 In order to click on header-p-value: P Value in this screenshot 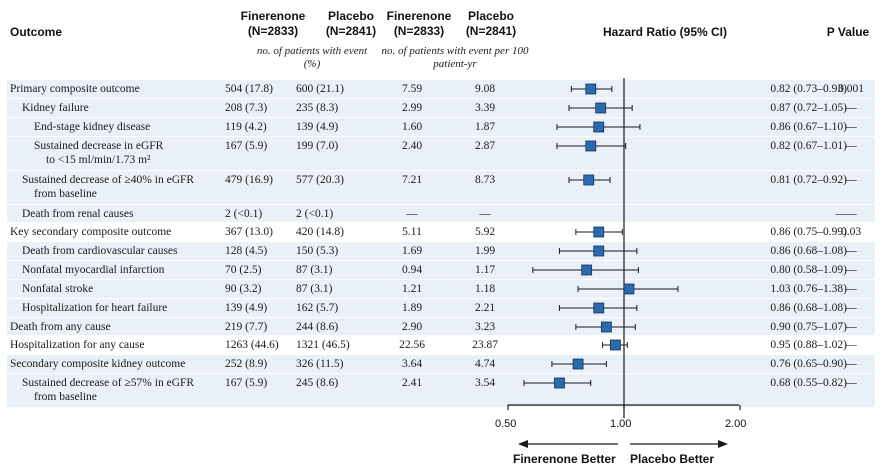, I will do `click(848, 32)`.